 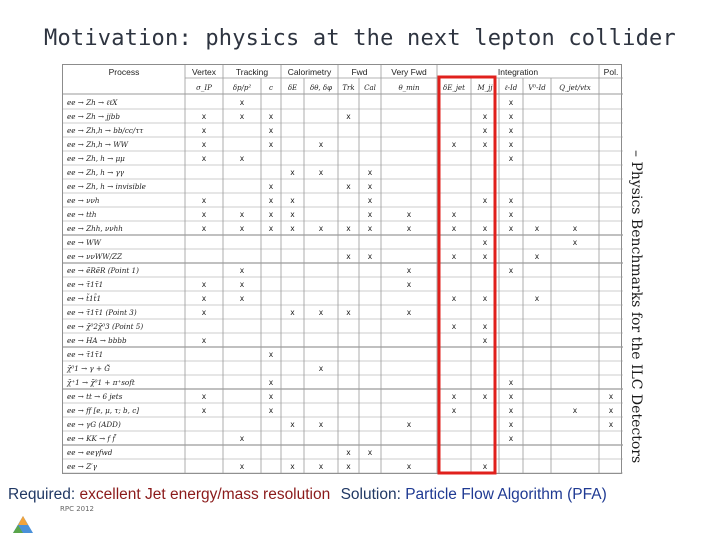 What do you see at coordinates (252, 72) in the screenshot?
I see `group-header: Tracking` at bounding box center [252, 72].